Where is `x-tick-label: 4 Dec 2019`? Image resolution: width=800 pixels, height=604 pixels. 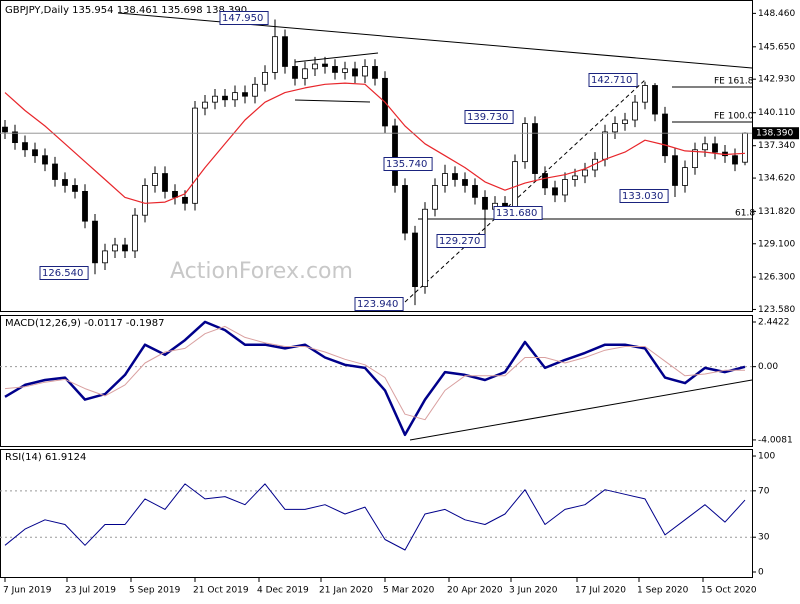 x-tick-label: 4 Dec 2019 is located at coordinates (283, 591).